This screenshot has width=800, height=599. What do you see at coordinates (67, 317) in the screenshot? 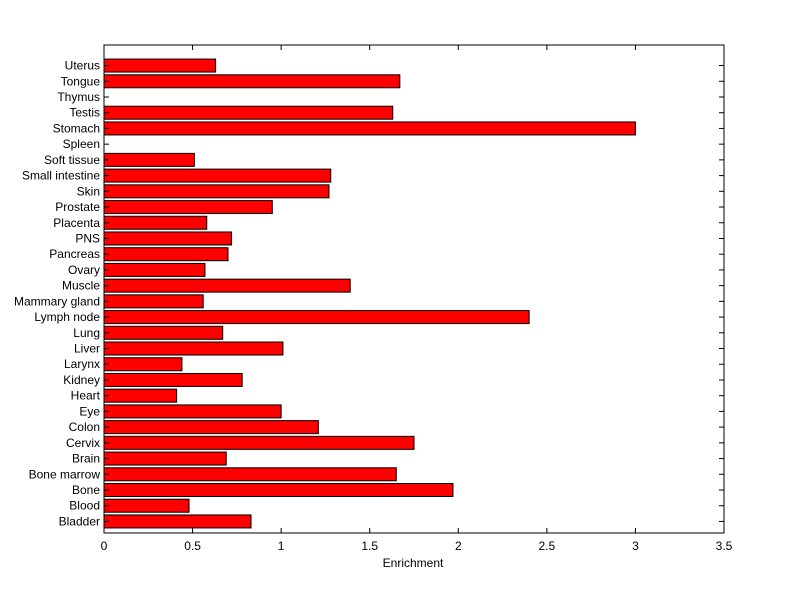
I see `y-tick-label: Lymph node` at bounding box center [67, 317].